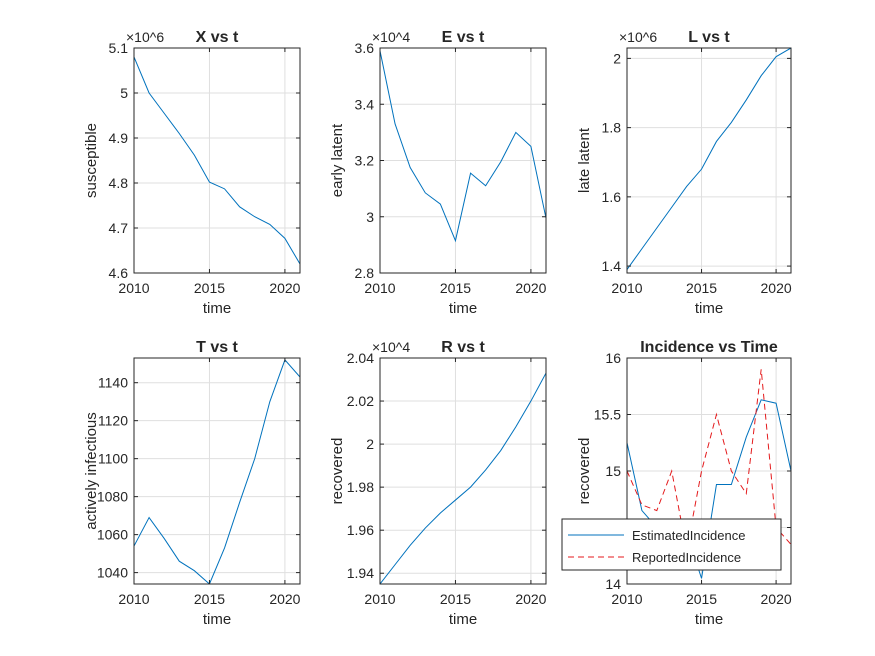 The height and width of the screenshot is (656, 875). What do you see at coordinates (119, 48) in the screenshot?
I see `y-tick-label: 5.1` at bounding box center [119, 48].